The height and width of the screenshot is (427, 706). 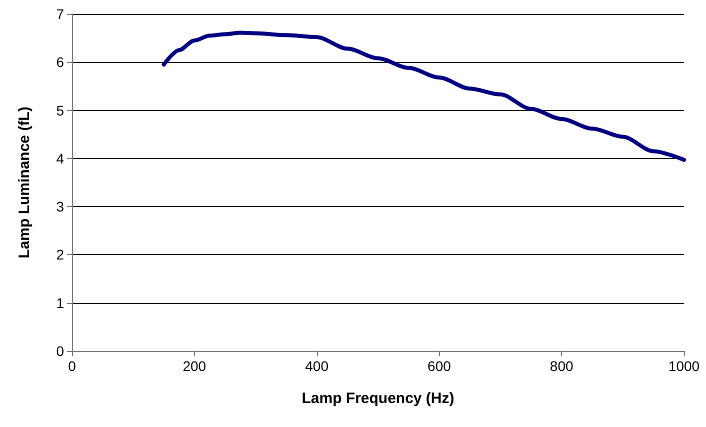 What do you see at coordinates (684, 366) in the screenshot?
I see `x-tick-label: 1000` at bounding box center [684, 366].